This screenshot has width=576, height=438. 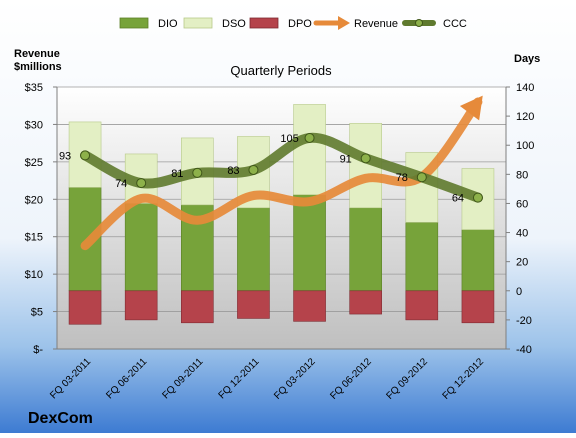 What do you see at coordinates (455, 24) in the screenshot?
I see `legend-label-ccc: CCC` at bounding box center [455, 24].